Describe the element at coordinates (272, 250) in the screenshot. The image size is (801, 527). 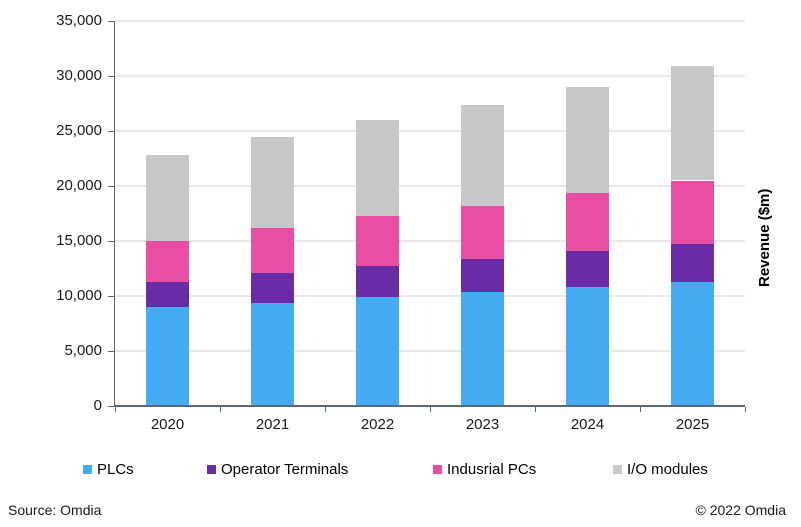
I see `bar-segment-indusrial-pcs-2021` at that location.